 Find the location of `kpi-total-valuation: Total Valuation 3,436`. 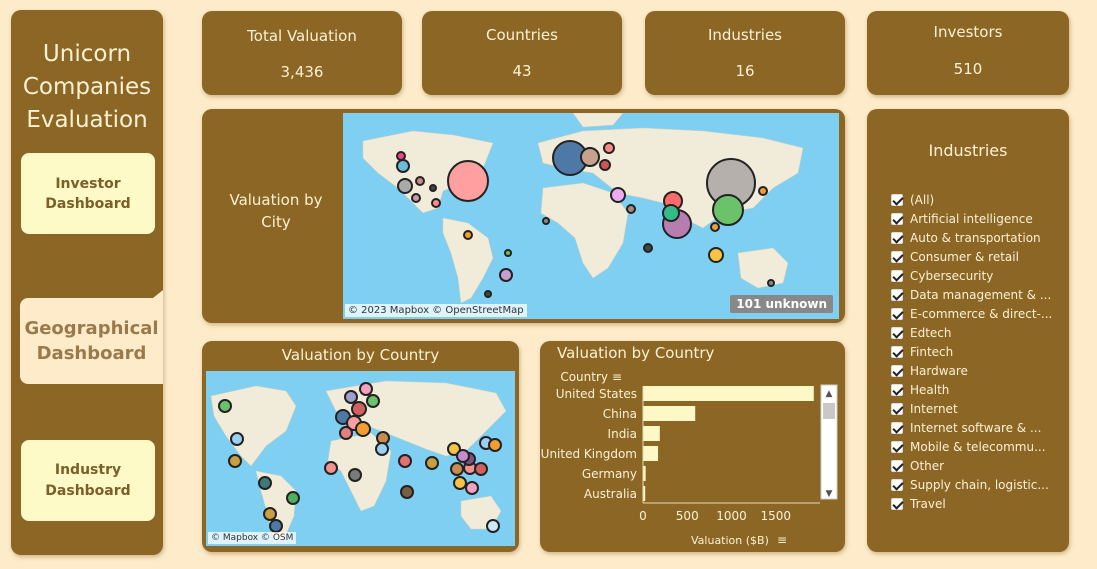

kpi-total-valuation: Total Valuation 3,436 is located at coordinates (302, 53).